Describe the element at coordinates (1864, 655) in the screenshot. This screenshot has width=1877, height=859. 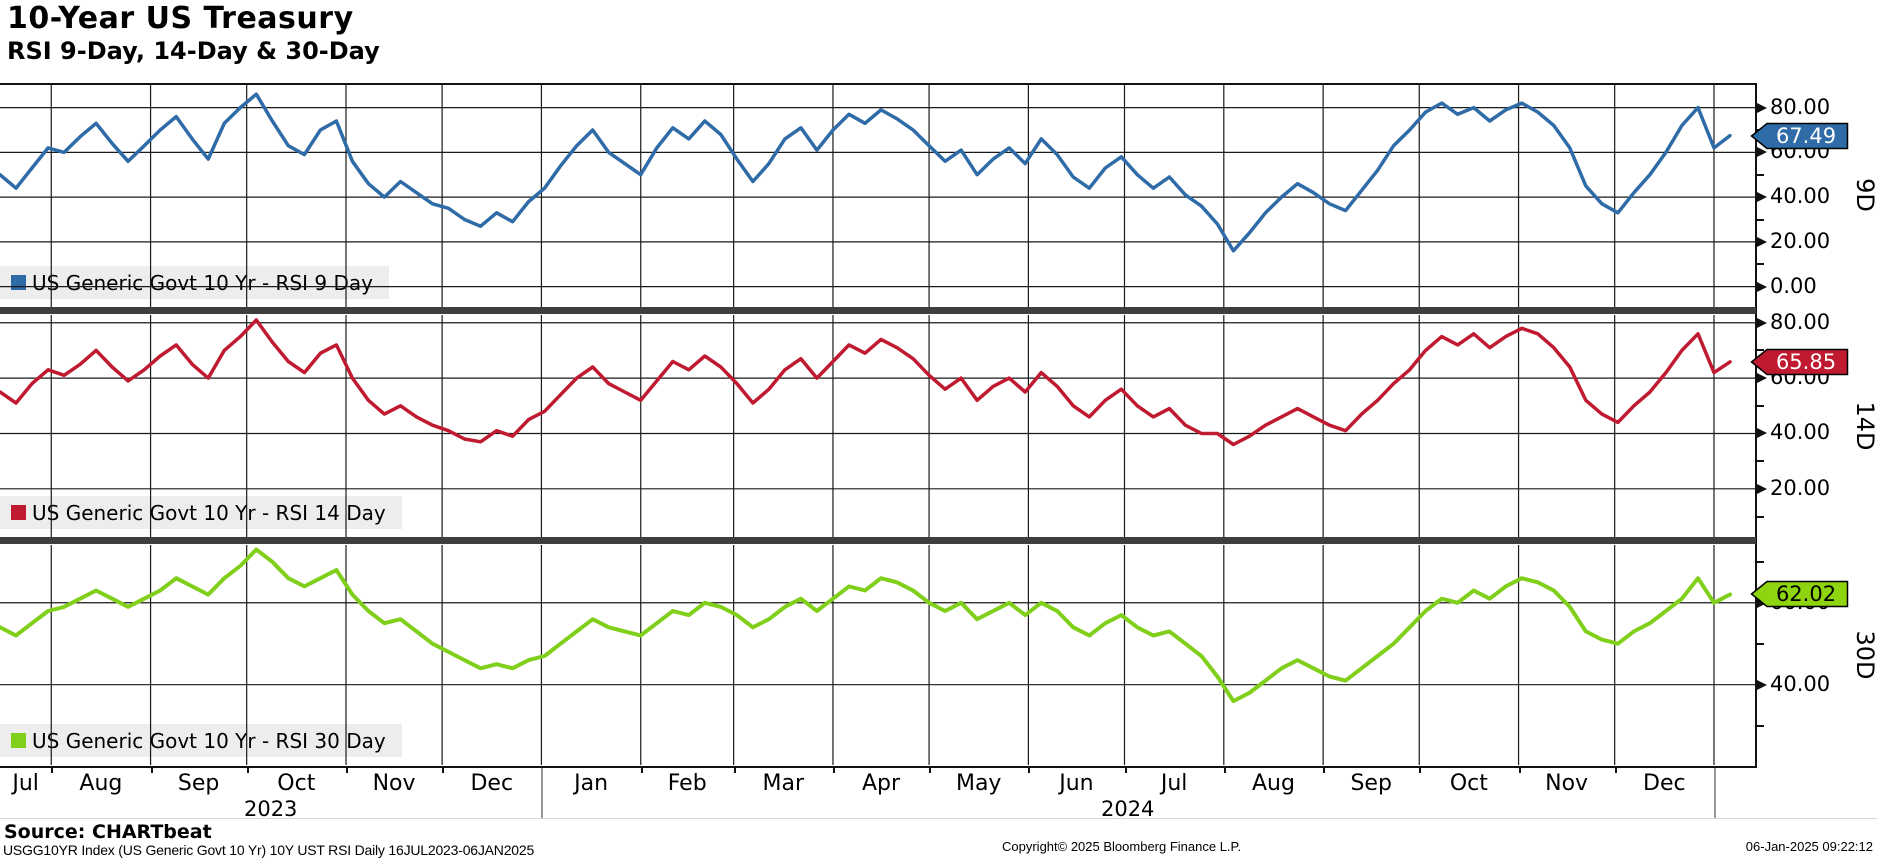
I see `panel-label-30d: 30D` at that location.